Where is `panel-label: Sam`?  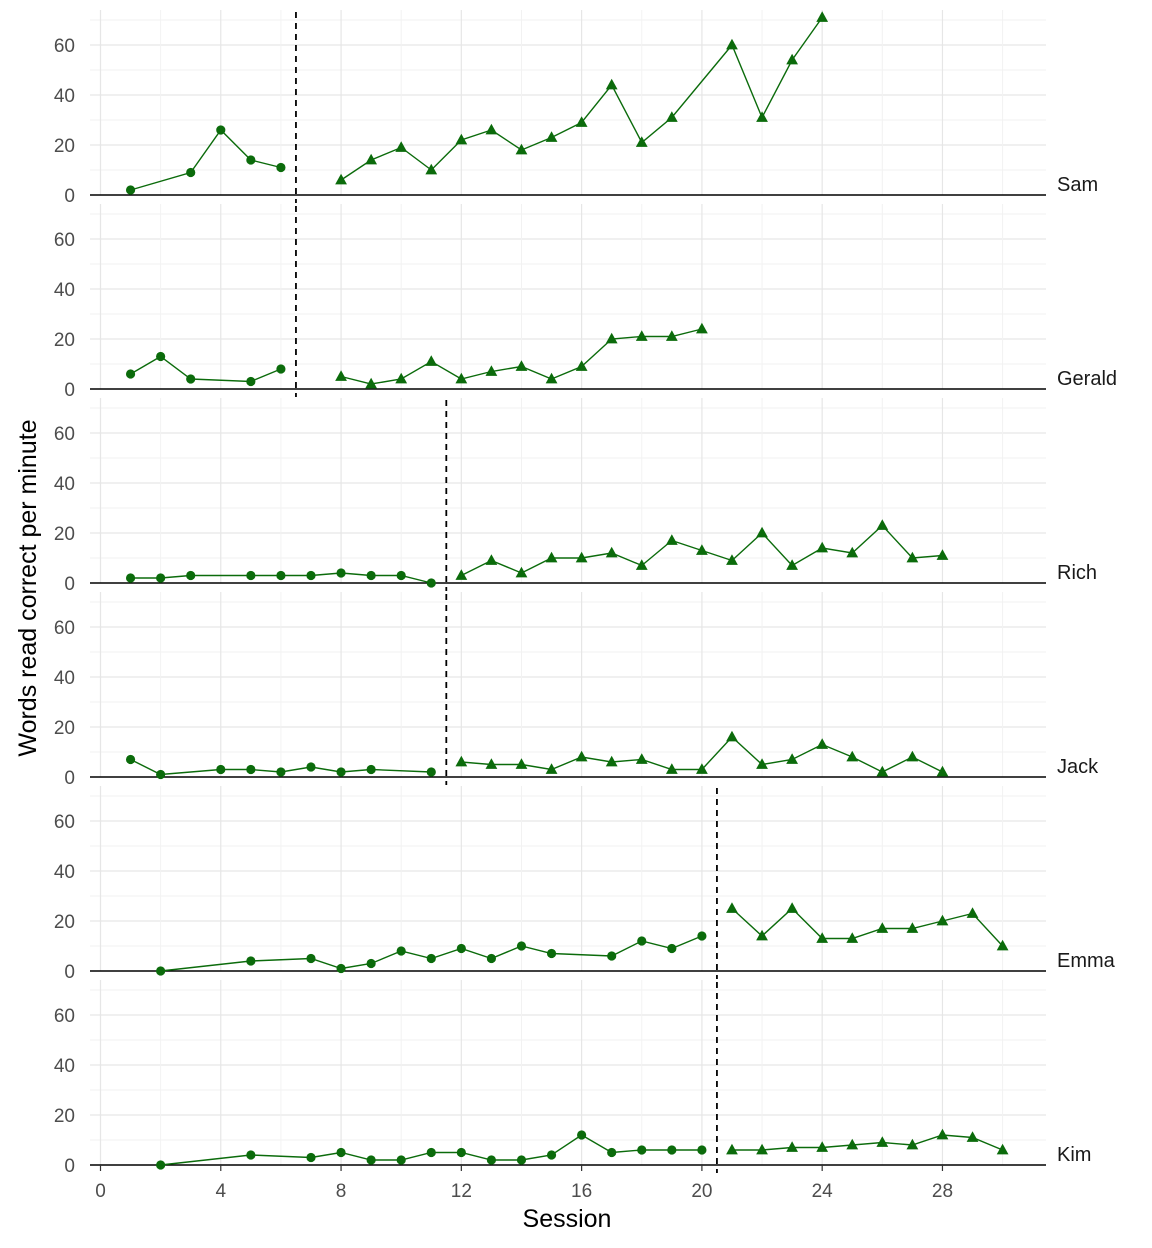 panel-label: Sam is located at coordinates (1077, 185).